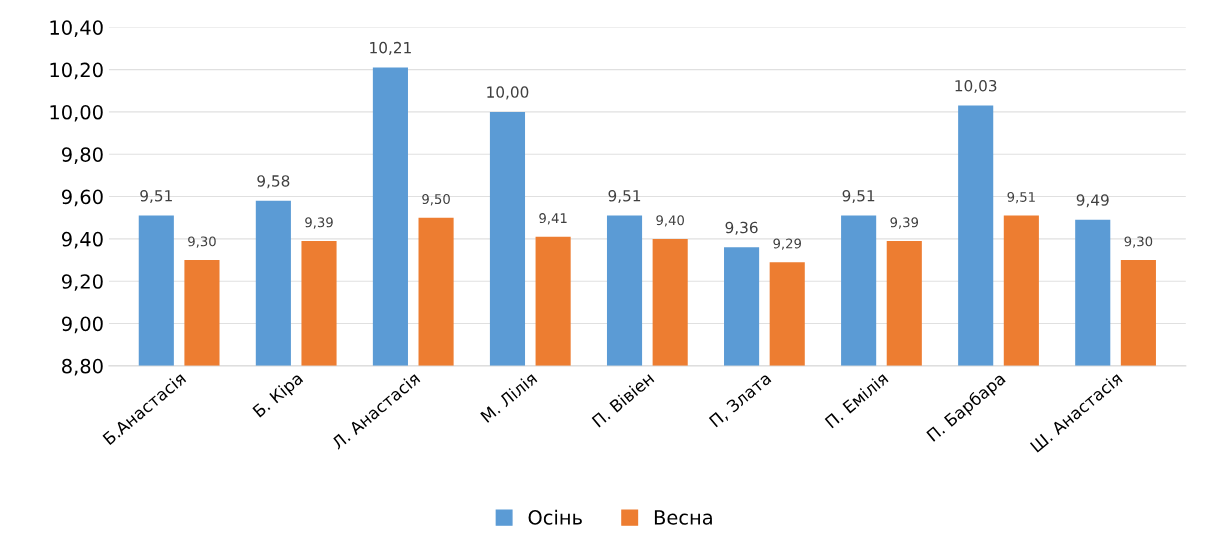 This screenshot has height=546, width=1210. I want to click on y-tick-label: 9,60, so click(82, 198).